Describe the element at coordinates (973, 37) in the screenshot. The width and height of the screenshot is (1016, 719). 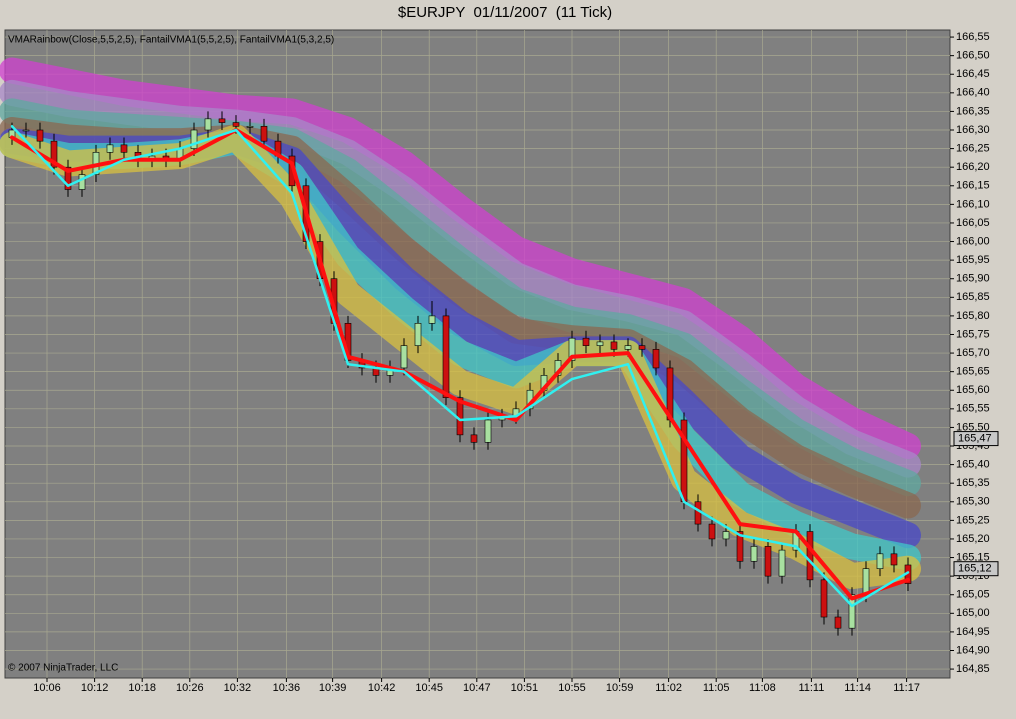
I see `y-tick-label: 166,55` at that location.